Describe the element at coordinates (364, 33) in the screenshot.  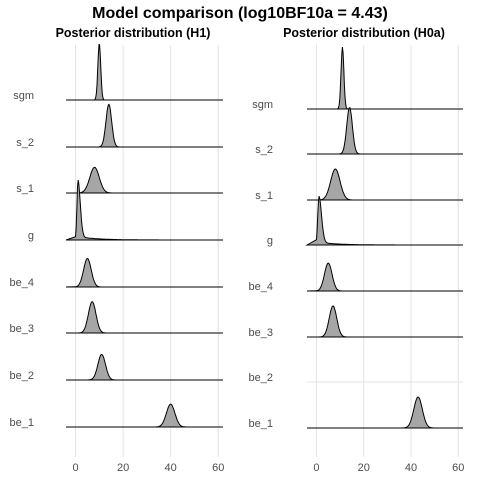
I see `panel-title-h0a: Posterior distribution (H0a)` at that location.